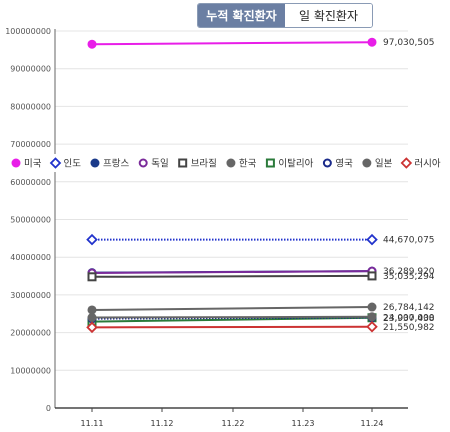 Image resolution: width=450 pixels, height=432 pixels. I want to click on legend-label: 프랑스, so click(116, 164).